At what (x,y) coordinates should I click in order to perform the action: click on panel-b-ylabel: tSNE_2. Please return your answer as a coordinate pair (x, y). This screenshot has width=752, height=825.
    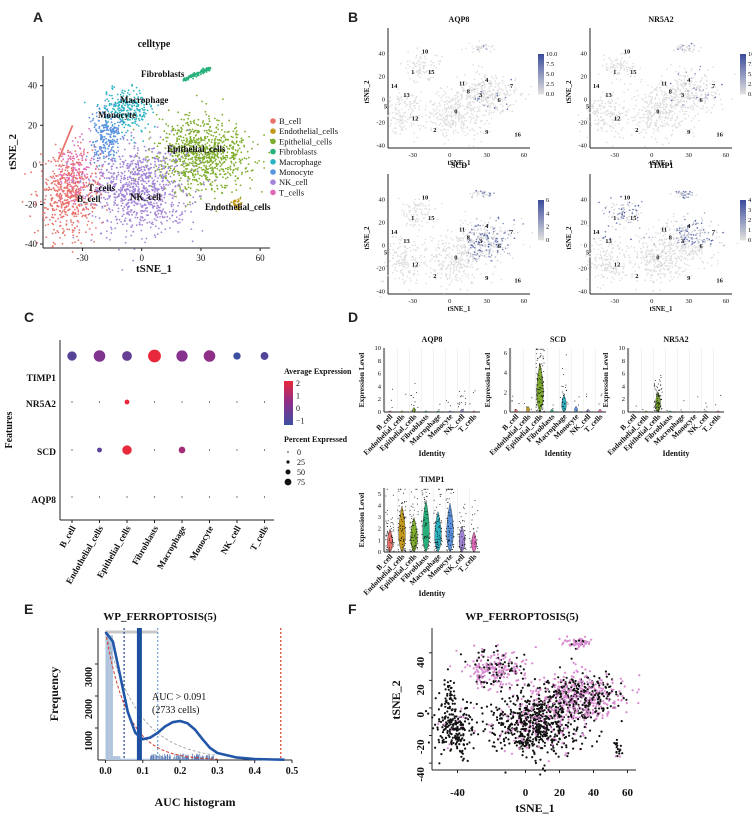
    Looking at the image, I should click on (569, 91).